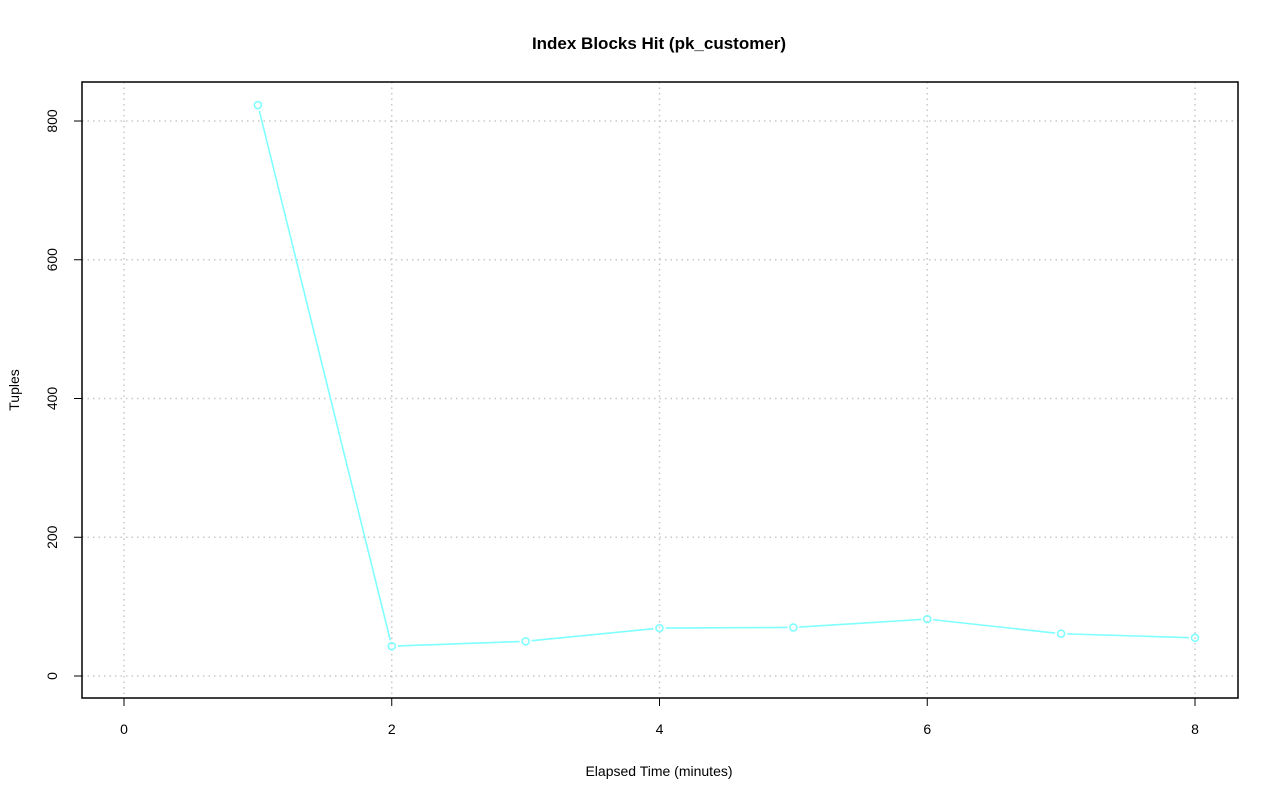 The image size is (1280, 801). I want to click on x-tick-label: 6, so click(927, 729).